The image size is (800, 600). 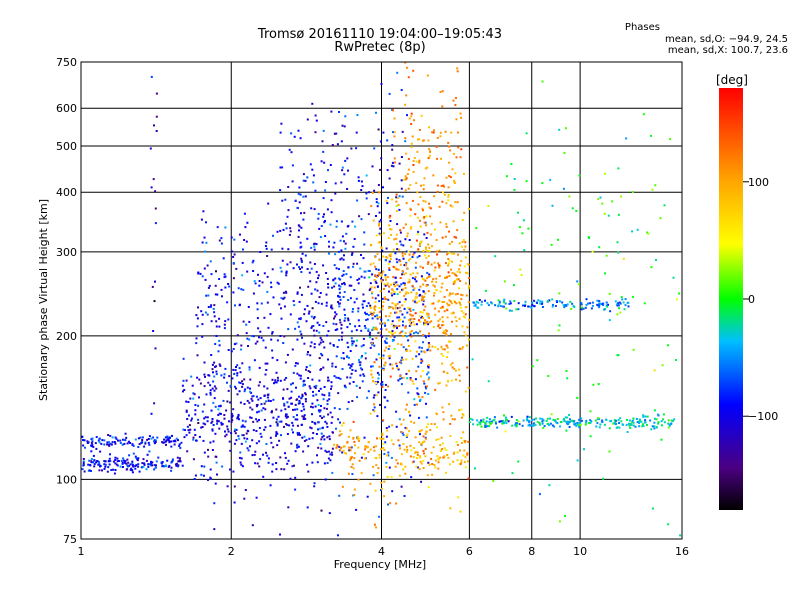 I want to click on x-tick-label: 8, so click(x=531, y=551).